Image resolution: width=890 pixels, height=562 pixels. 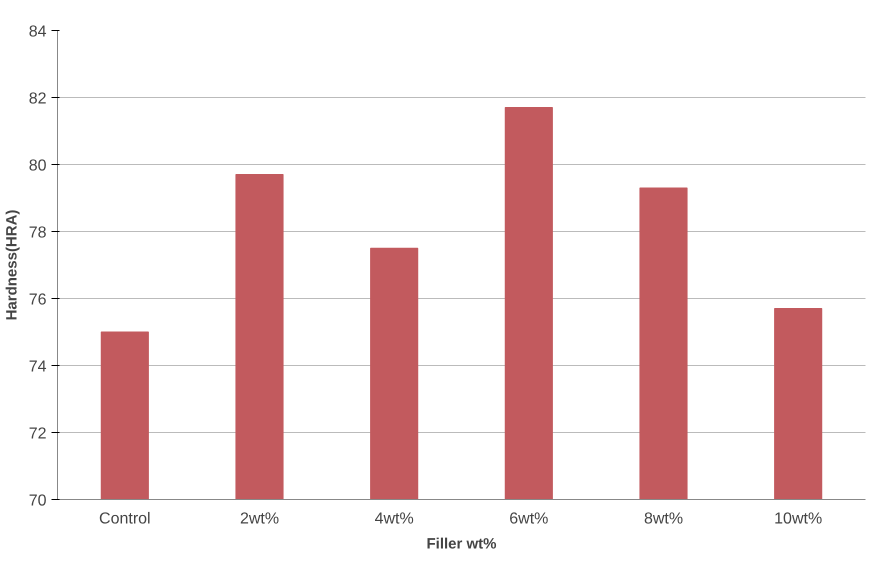 I want to click on y-tick-label: 82, so click(x=37, y=99).